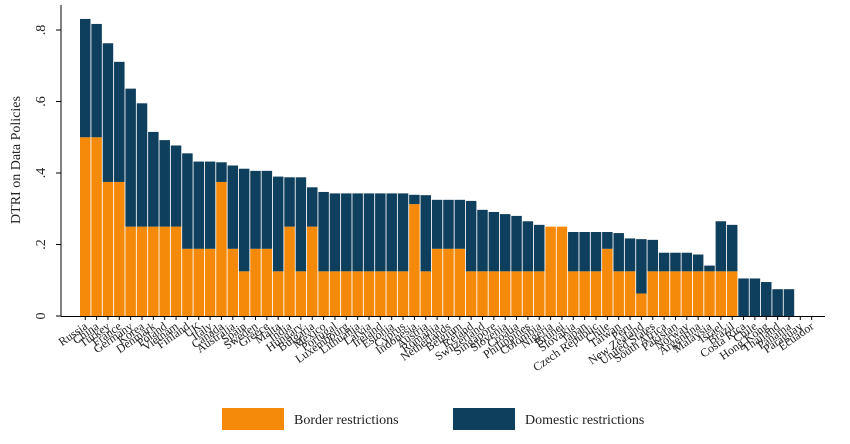 This screenshot has width=850, height=444. What do you see at coordinates (584, 420) in the screenshot?
I see `legend-label-domestic: Domestic restrictions` at bounding box center [584, 420].